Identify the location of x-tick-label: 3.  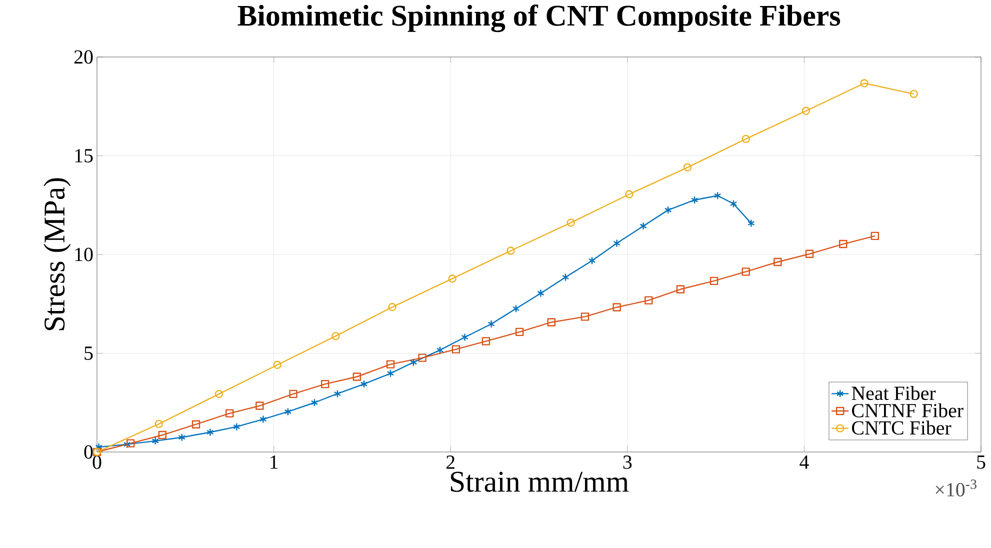
(627, 462).